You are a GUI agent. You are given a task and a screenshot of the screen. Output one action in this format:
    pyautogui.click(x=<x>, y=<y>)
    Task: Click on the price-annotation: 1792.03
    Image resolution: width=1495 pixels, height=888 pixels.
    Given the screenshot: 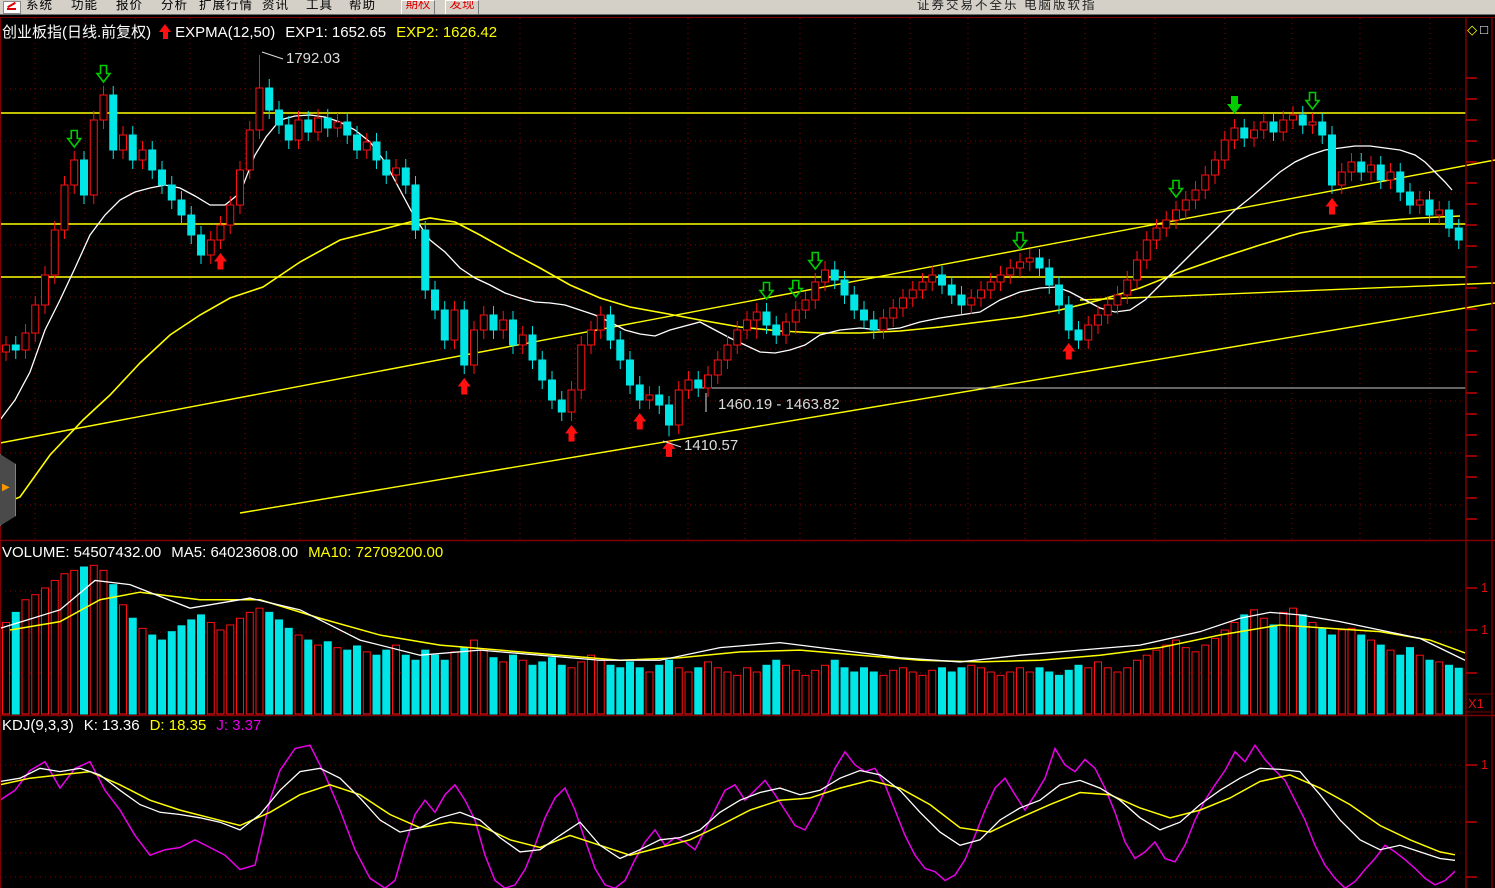 What is the action you would take?
    pyautogui.click(x=313, y=58)
    